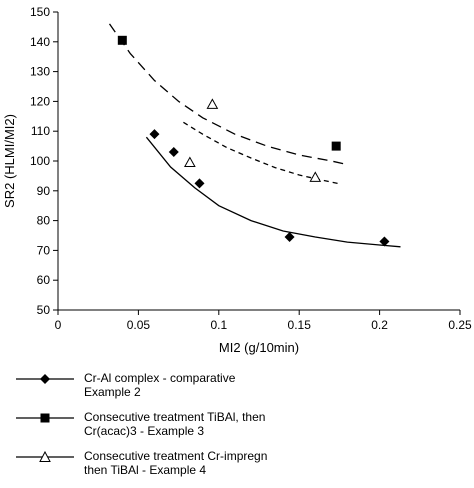 The image size is (474, 488). Describe the element at coordinates (144, 431) in the screenshot. I see `legend-label-line: Cr(acac)3 - Example 3` at that location.